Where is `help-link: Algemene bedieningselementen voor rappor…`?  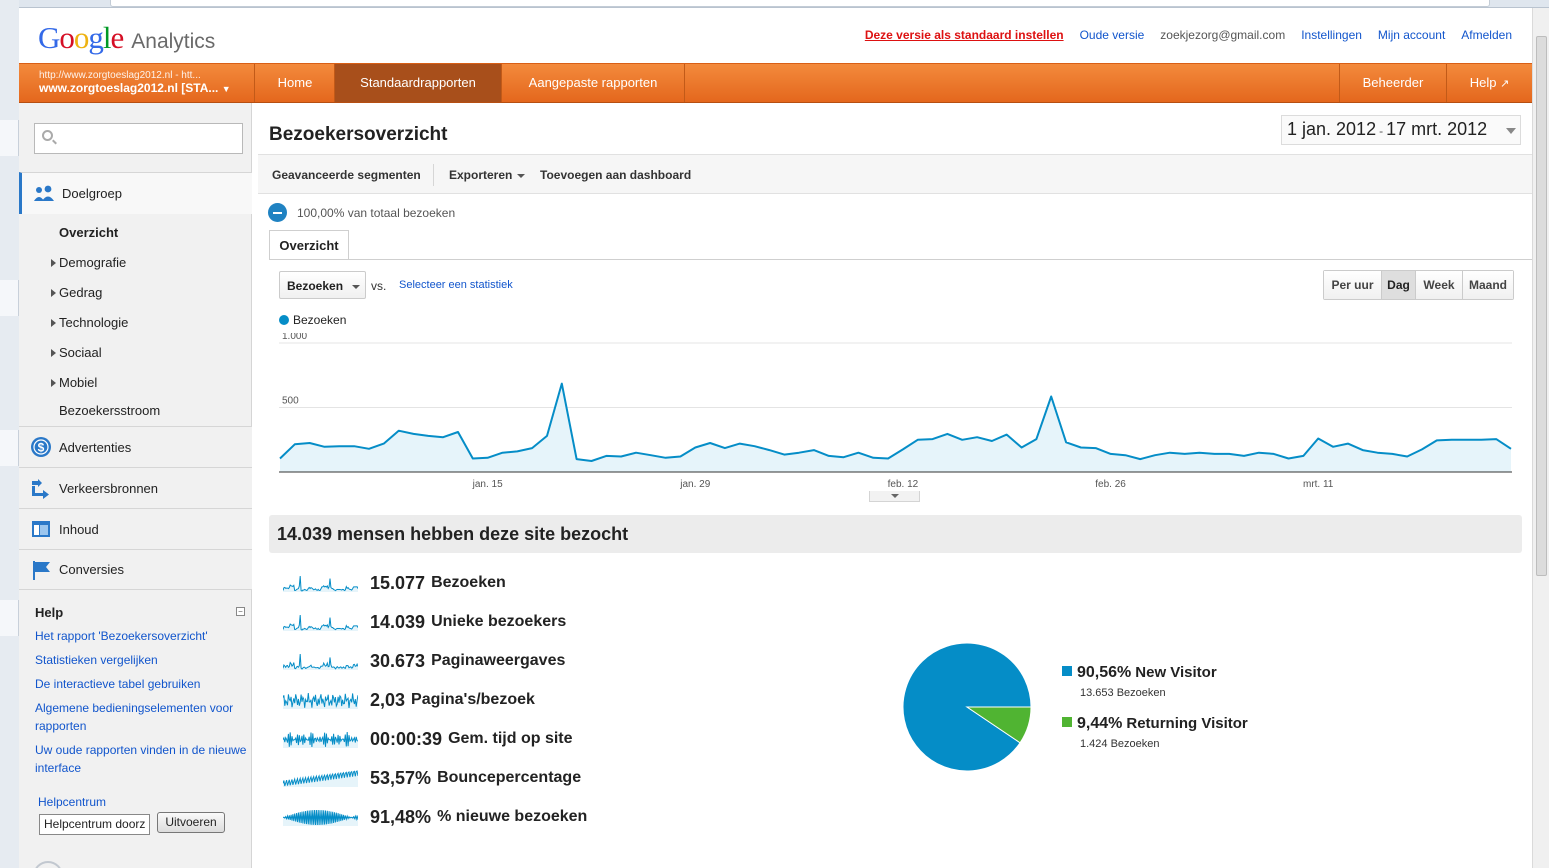
help-link: Algemene bedieningselementen voor rappor… is located at coordinates (134, 717).